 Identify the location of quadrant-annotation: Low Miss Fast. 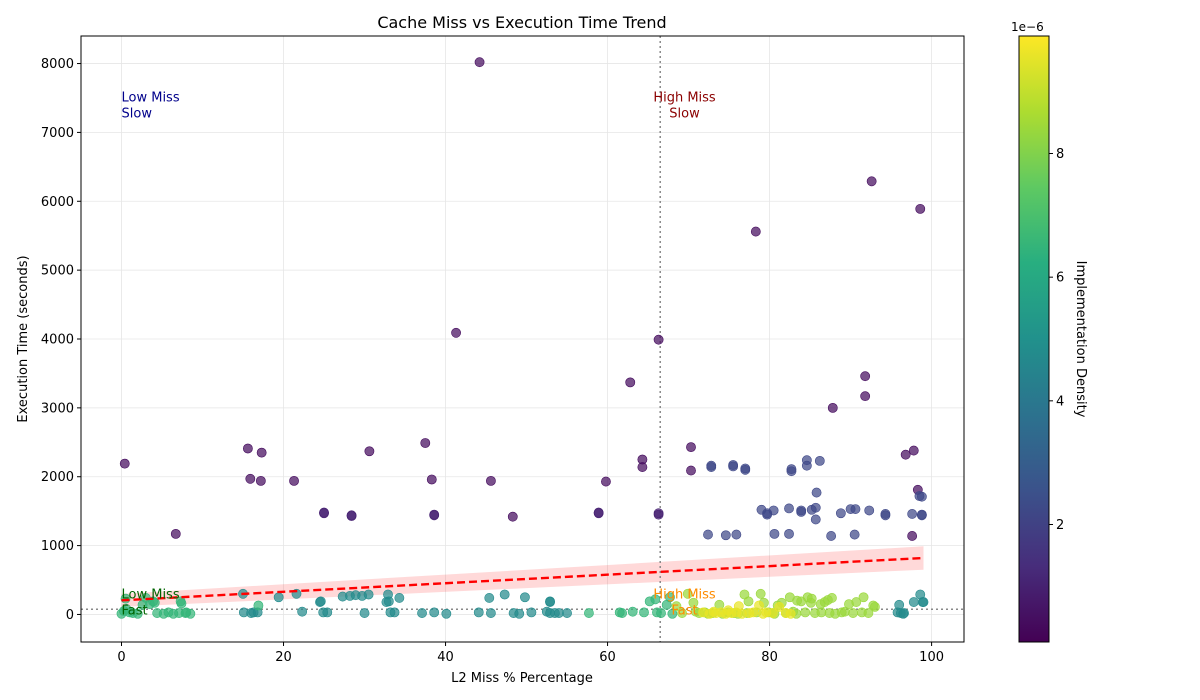
(151, 603).